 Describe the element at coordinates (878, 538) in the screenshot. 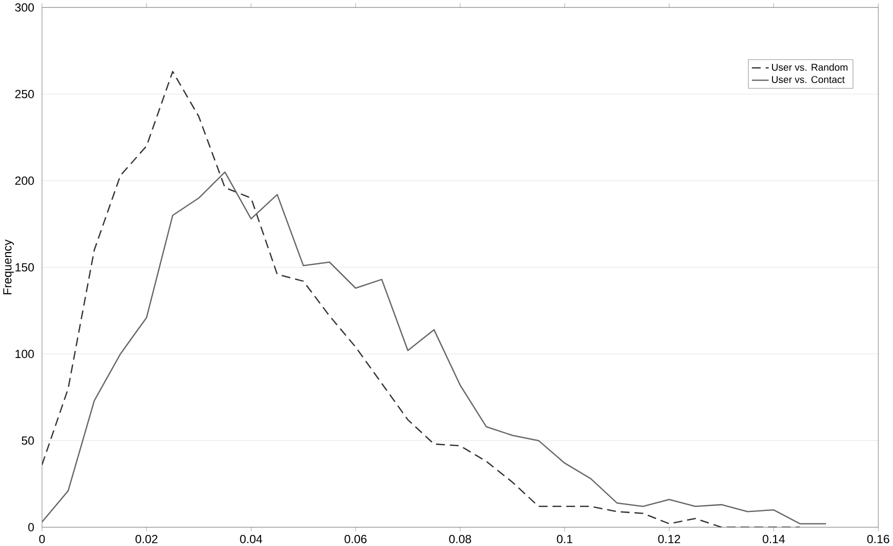

I see `x-tick-label: 0.16` at that location.